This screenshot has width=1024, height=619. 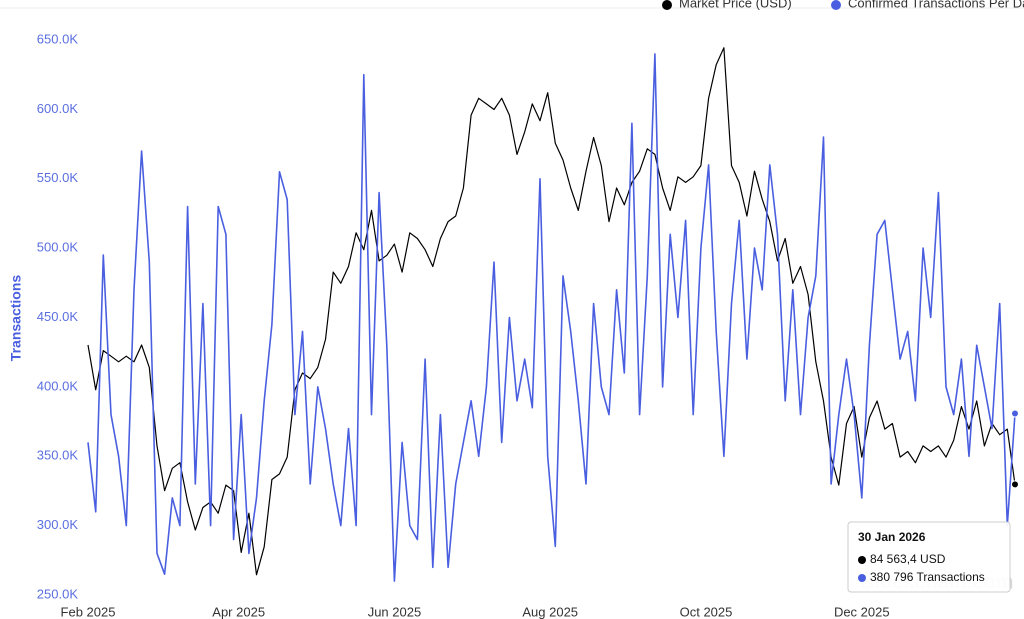 What do you see at coordinates (88, 611) in the screenshot?
I see `x-tick-label: Feb 2025` at bounding box center [88, 611].